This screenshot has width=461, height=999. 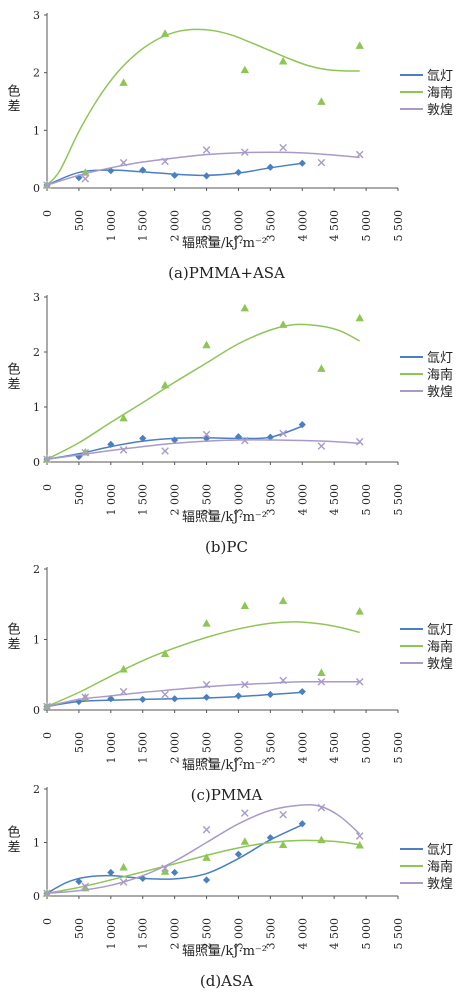 What do you see at coordinates (440, 76) in the screenshot?
I see `legend-label: 氙灯` at bounding box center [440, 76].